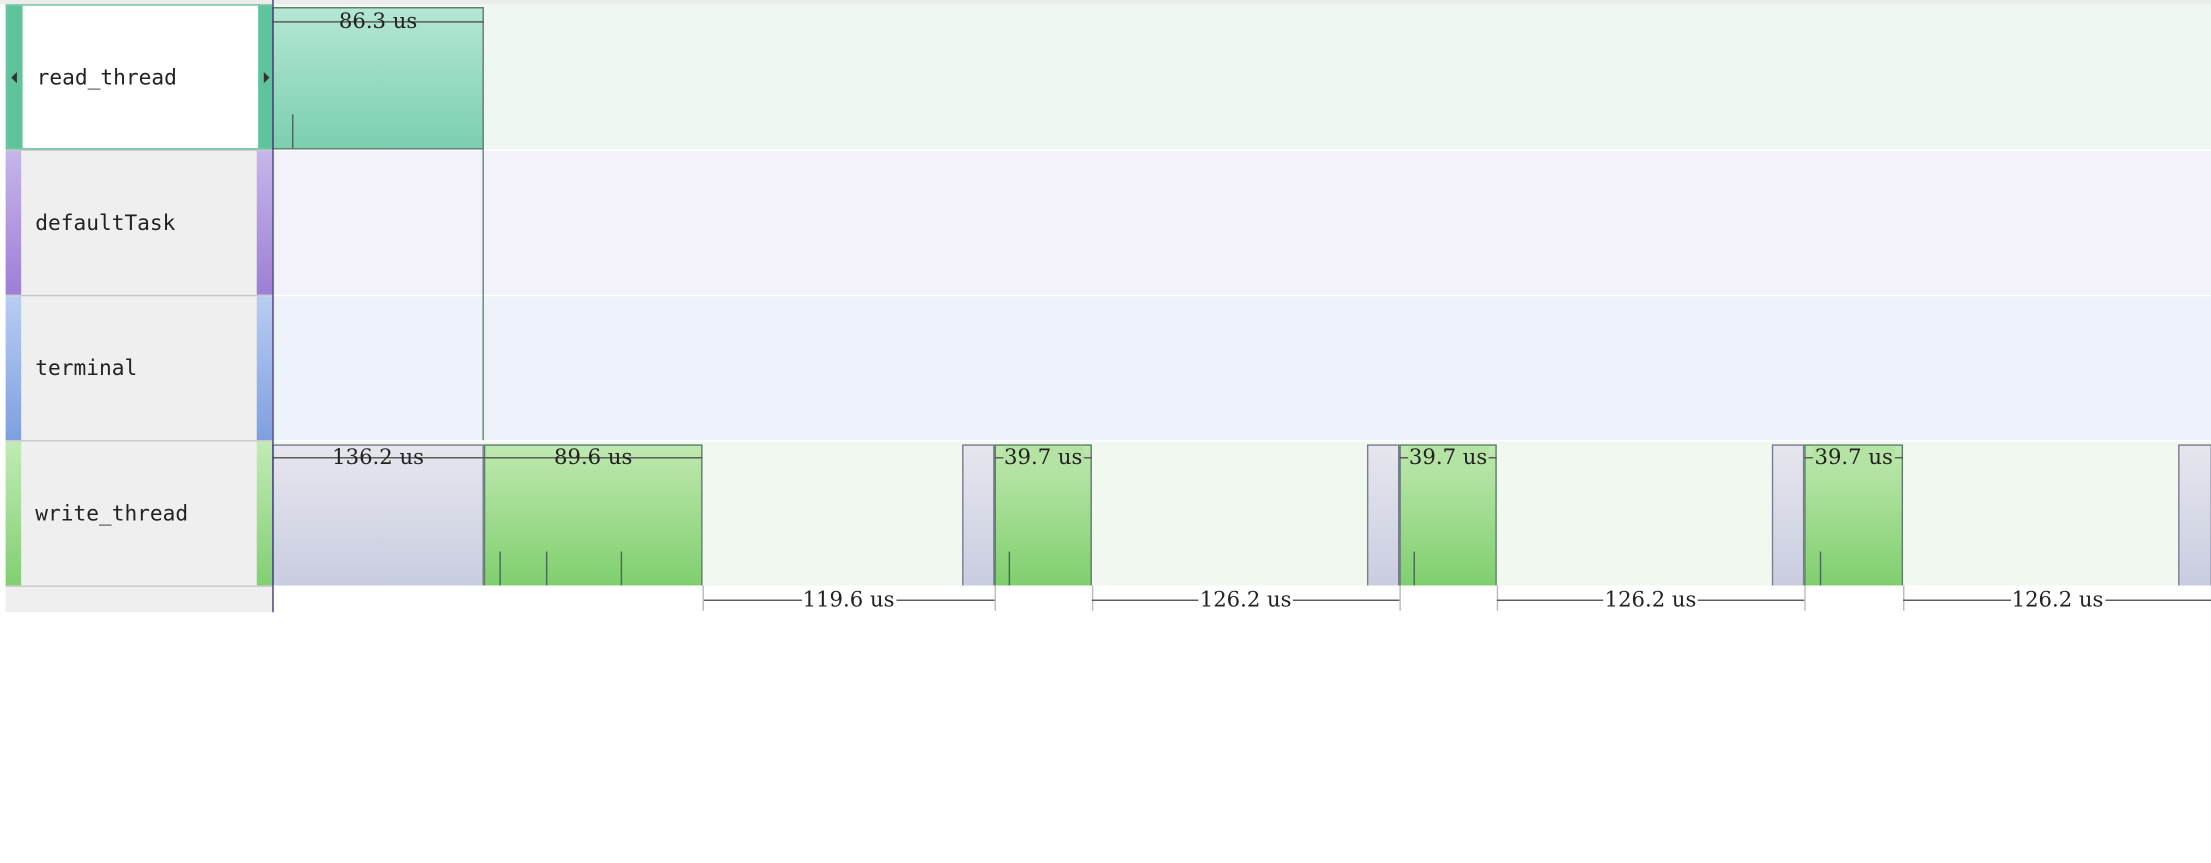 This screenshot has height=863, width=2211. Describe the element at coordinates (14, 77) in the screenshot. I see `scroll-left-icon` at that location.